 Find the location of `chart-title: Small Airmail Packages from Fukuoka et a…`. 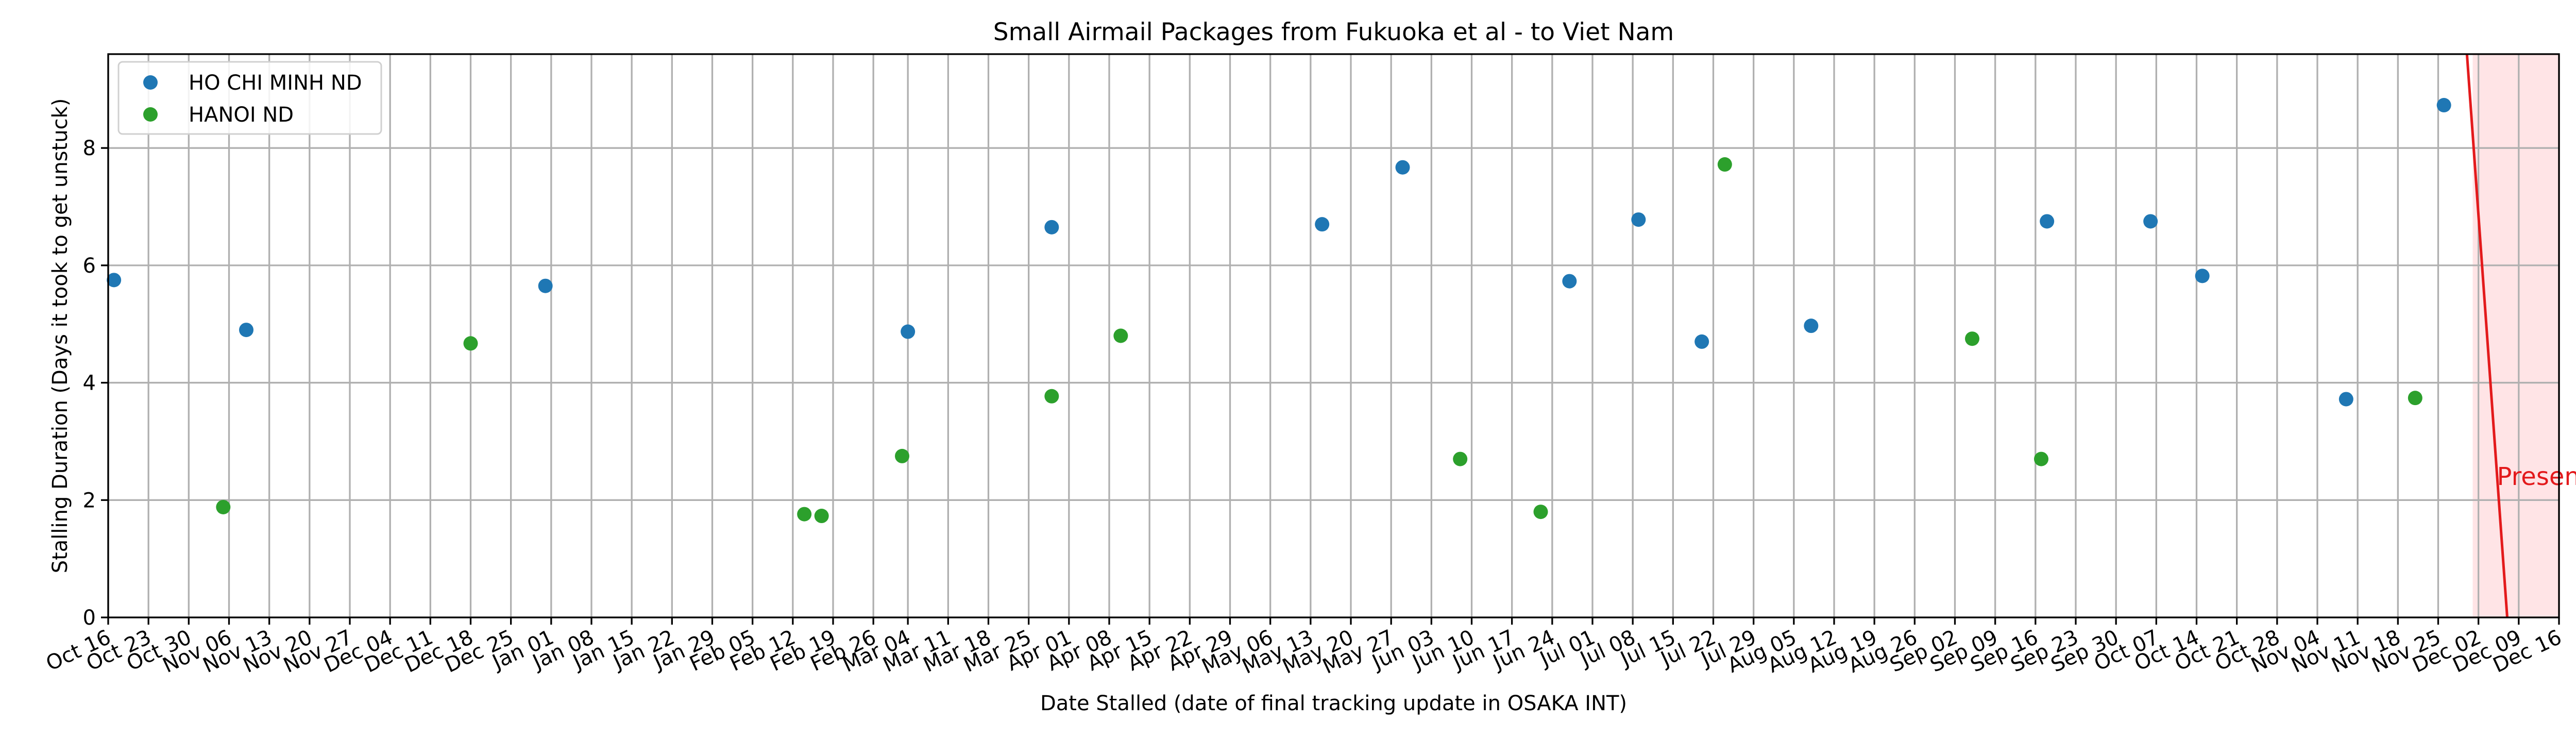

chart-title: Small Airmail Packages from Fukuoka et a… is located at coordinates (1333, 32).